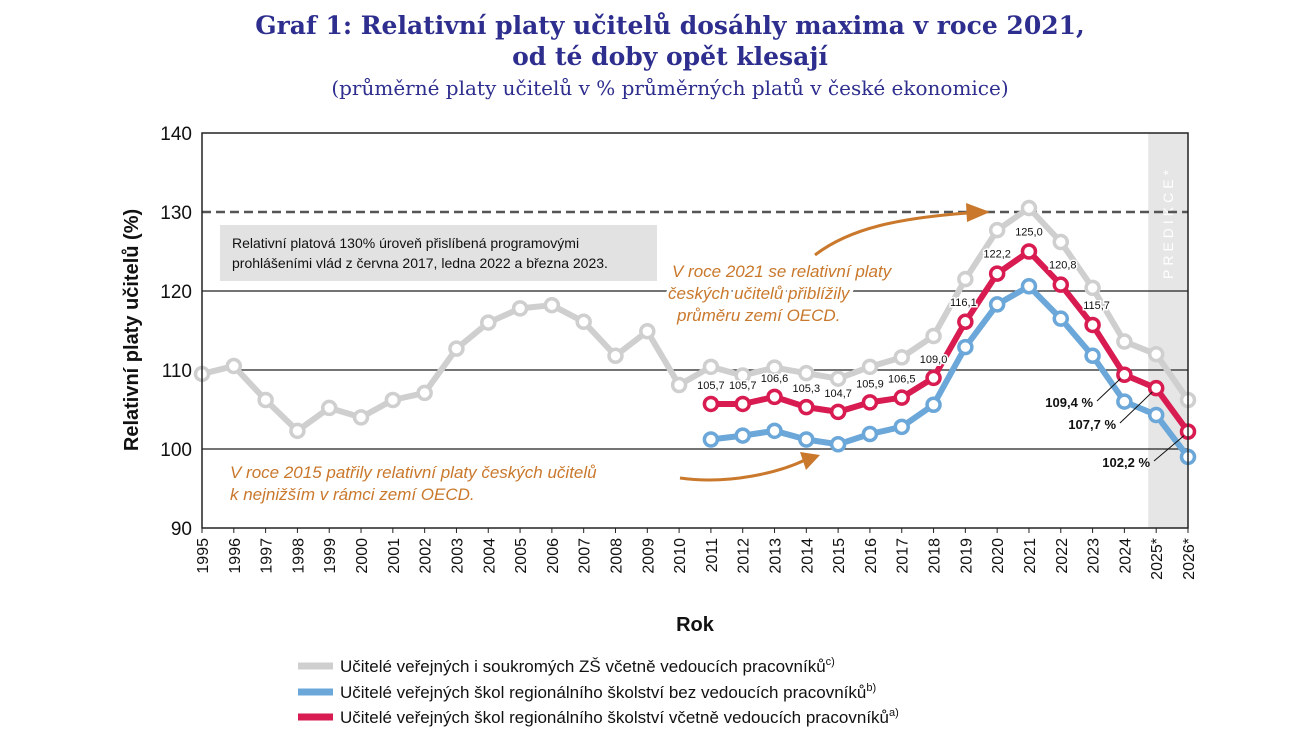 Image resolution: width=1300 pixels, height=731 pixels. What do you see at coordinates (1126, 462) in the screenshot?
I see `data-label: 102,2 %` at bounding box center [1126, 462].